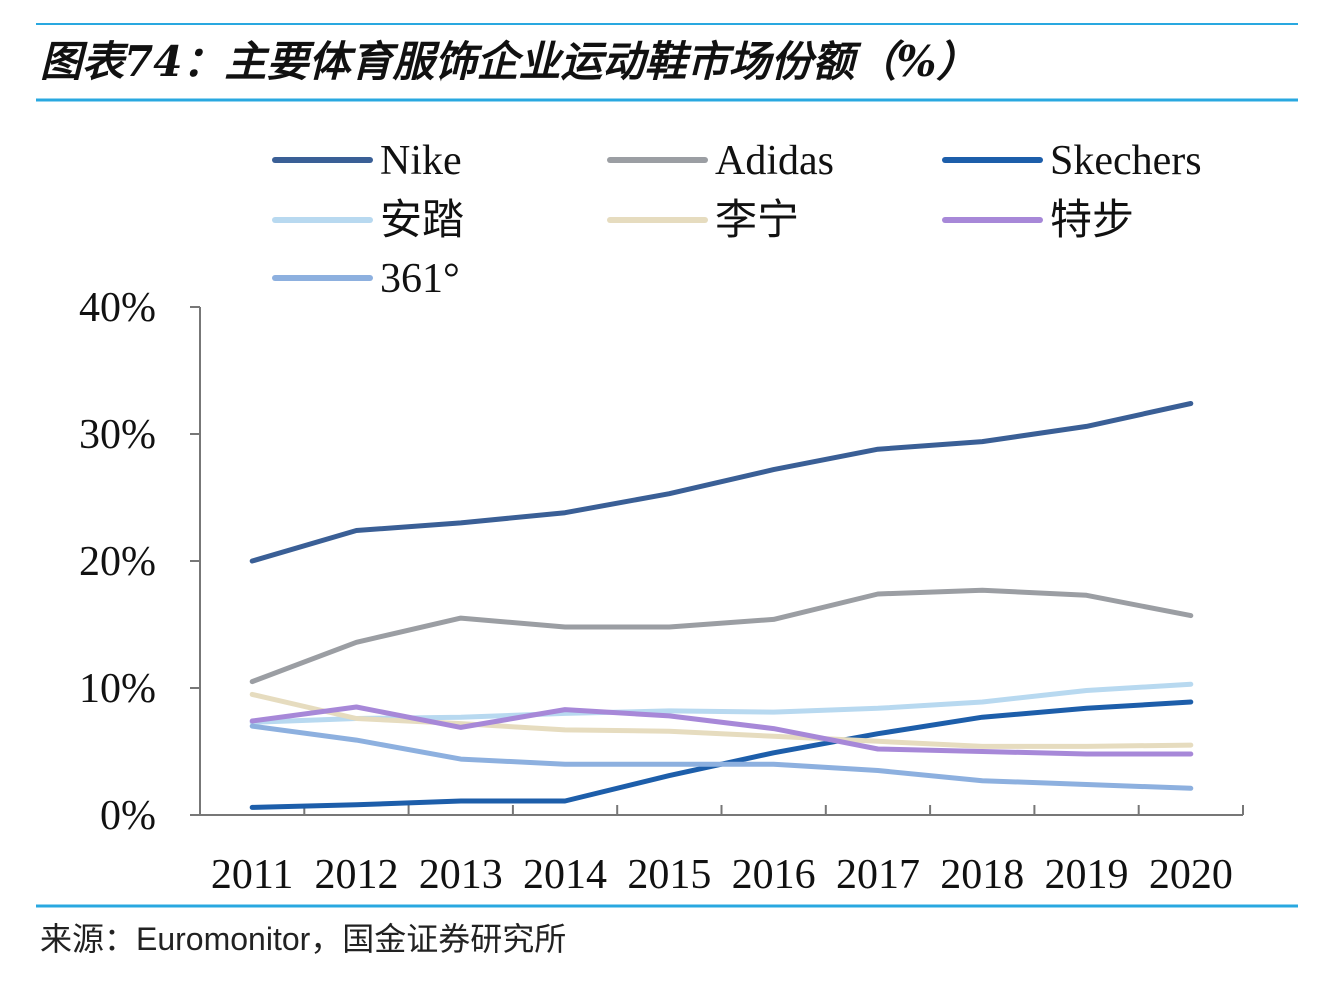 This screenshot has width=1328, height=982. I want to click on x-tick-label: 2013, so click(461, 875).